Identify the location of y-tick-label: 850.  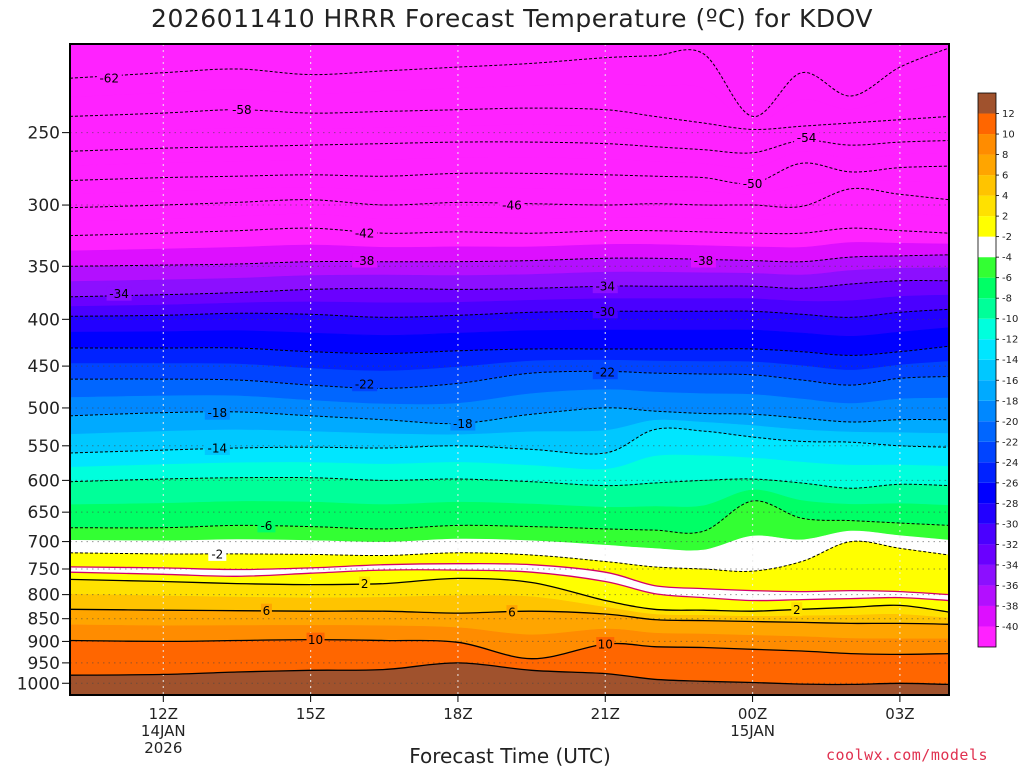
(44, 620).